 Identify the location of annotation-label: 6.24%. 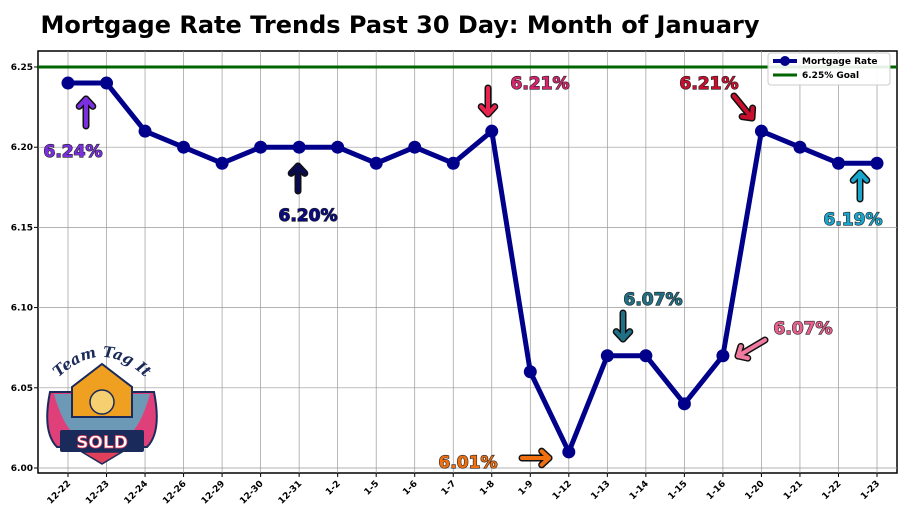
(73, 152).